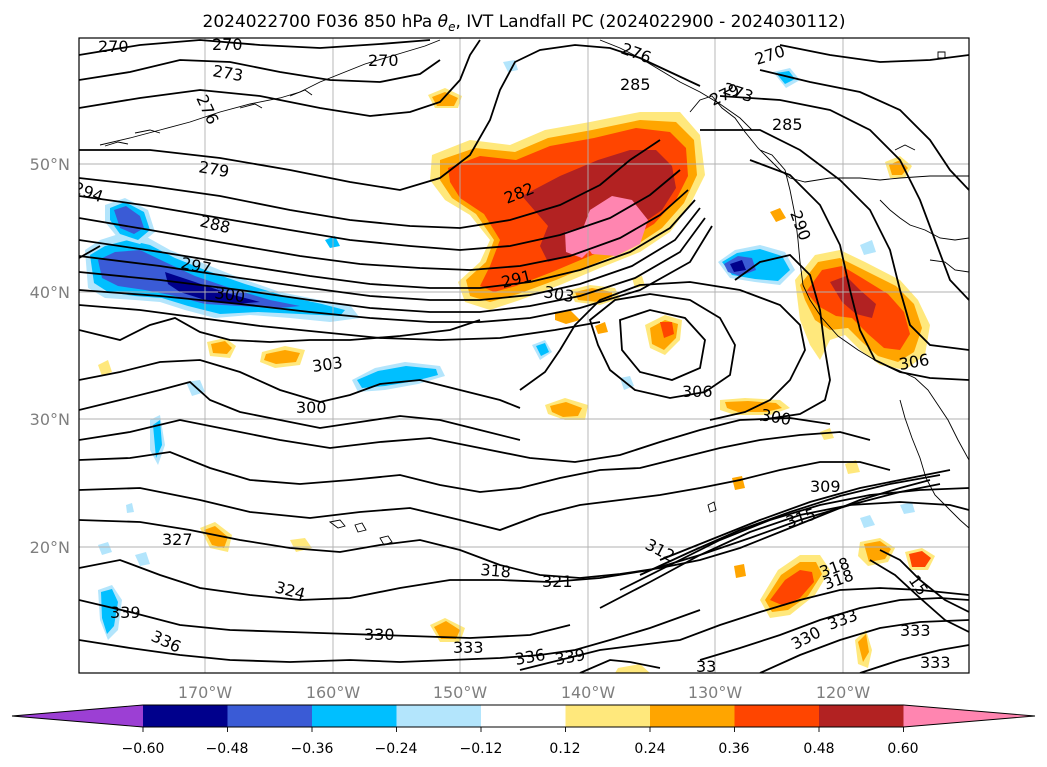 The width and height of the screenshot is (1047, 767). I want to click on contour-label: 303, so click(327, 364).